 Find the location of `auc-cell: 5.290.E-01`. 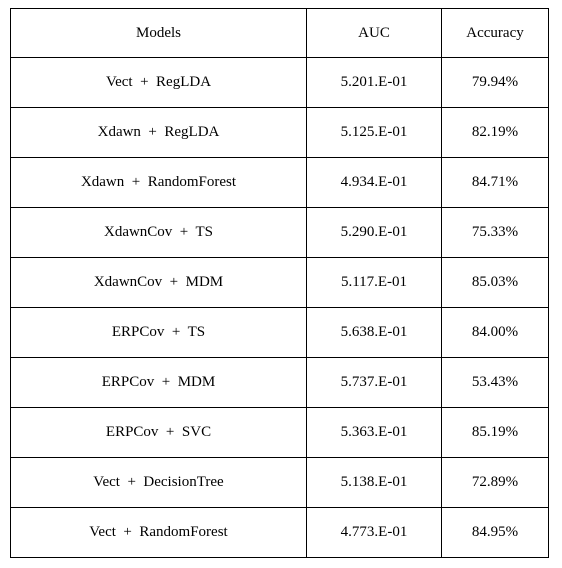

auc-cell: 5.290.E-01 is located at coordinates (374, 232).